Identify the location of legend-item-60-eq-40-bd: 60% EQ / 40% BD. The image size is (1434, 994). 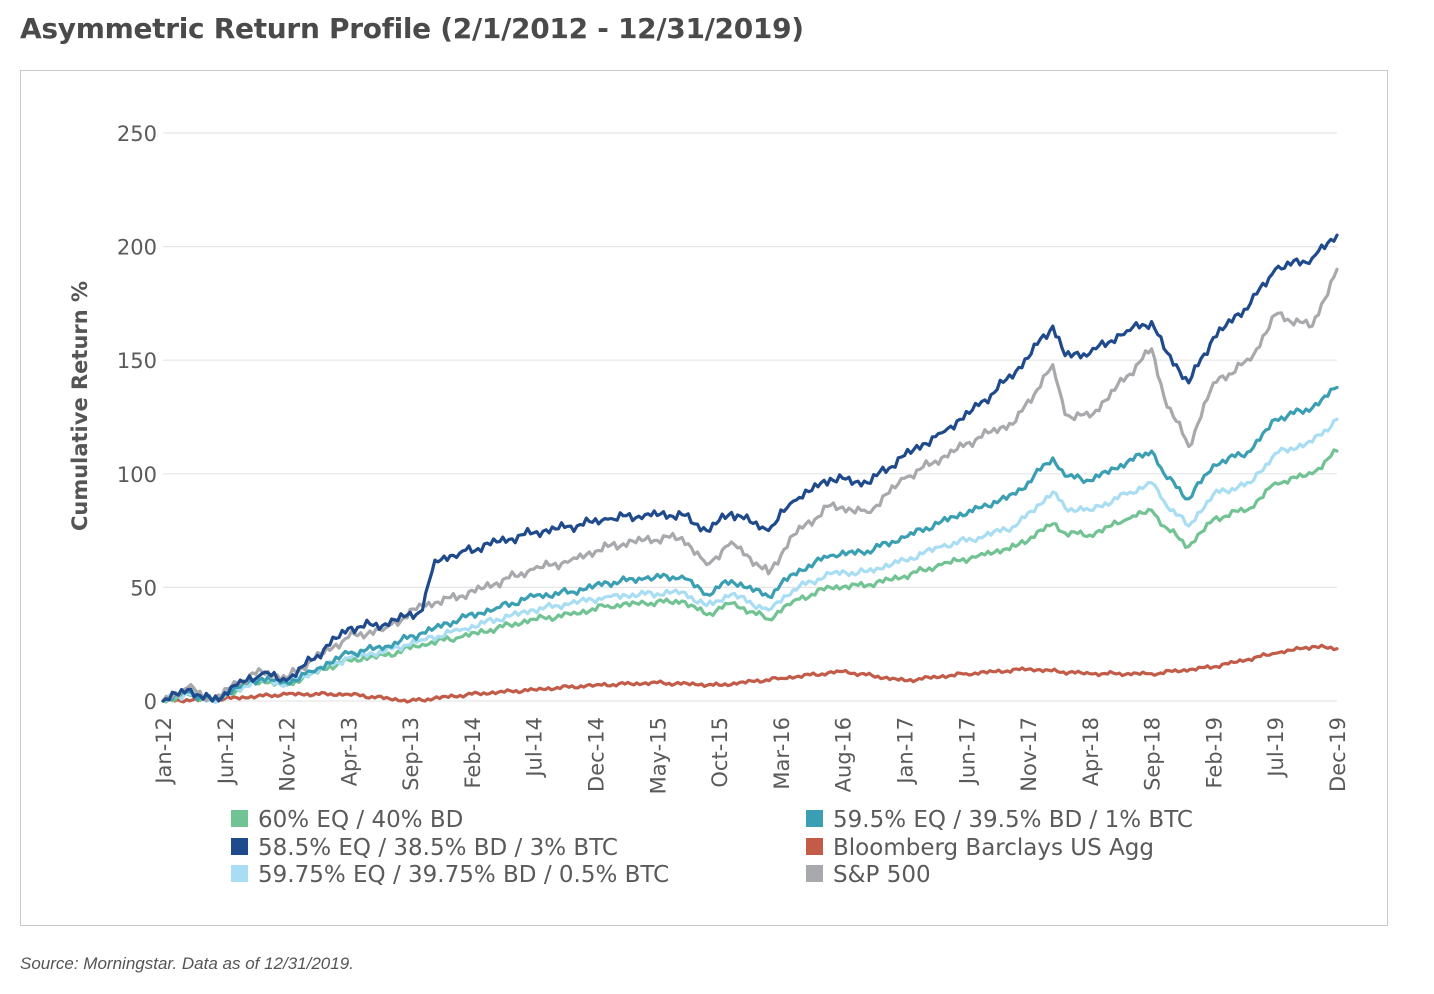
(347, 820).